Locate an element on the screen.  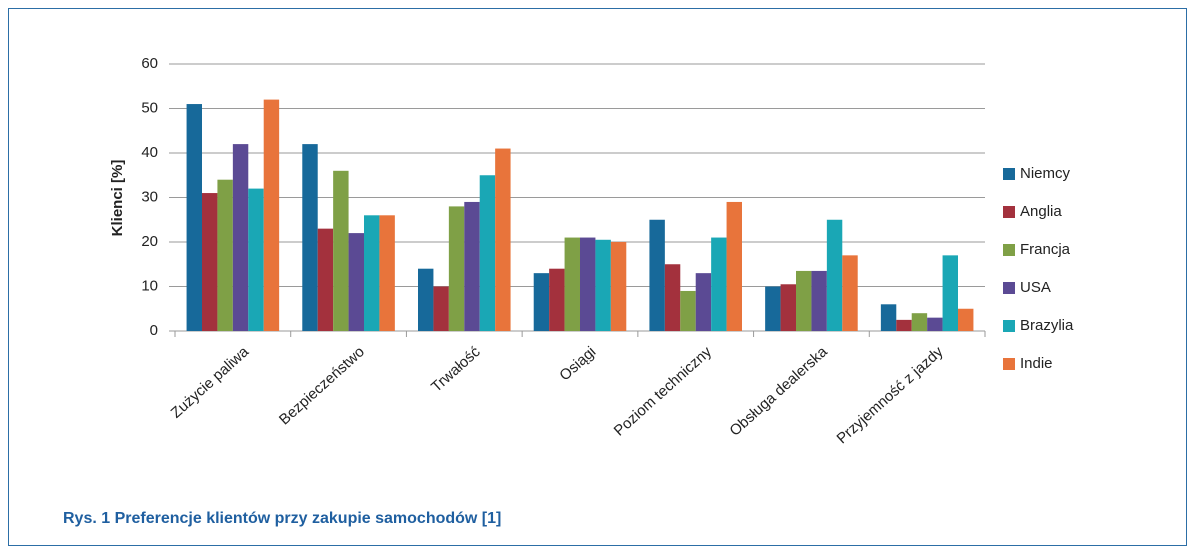
legend-label: Brazylia is located at coordinates (1047, 325).